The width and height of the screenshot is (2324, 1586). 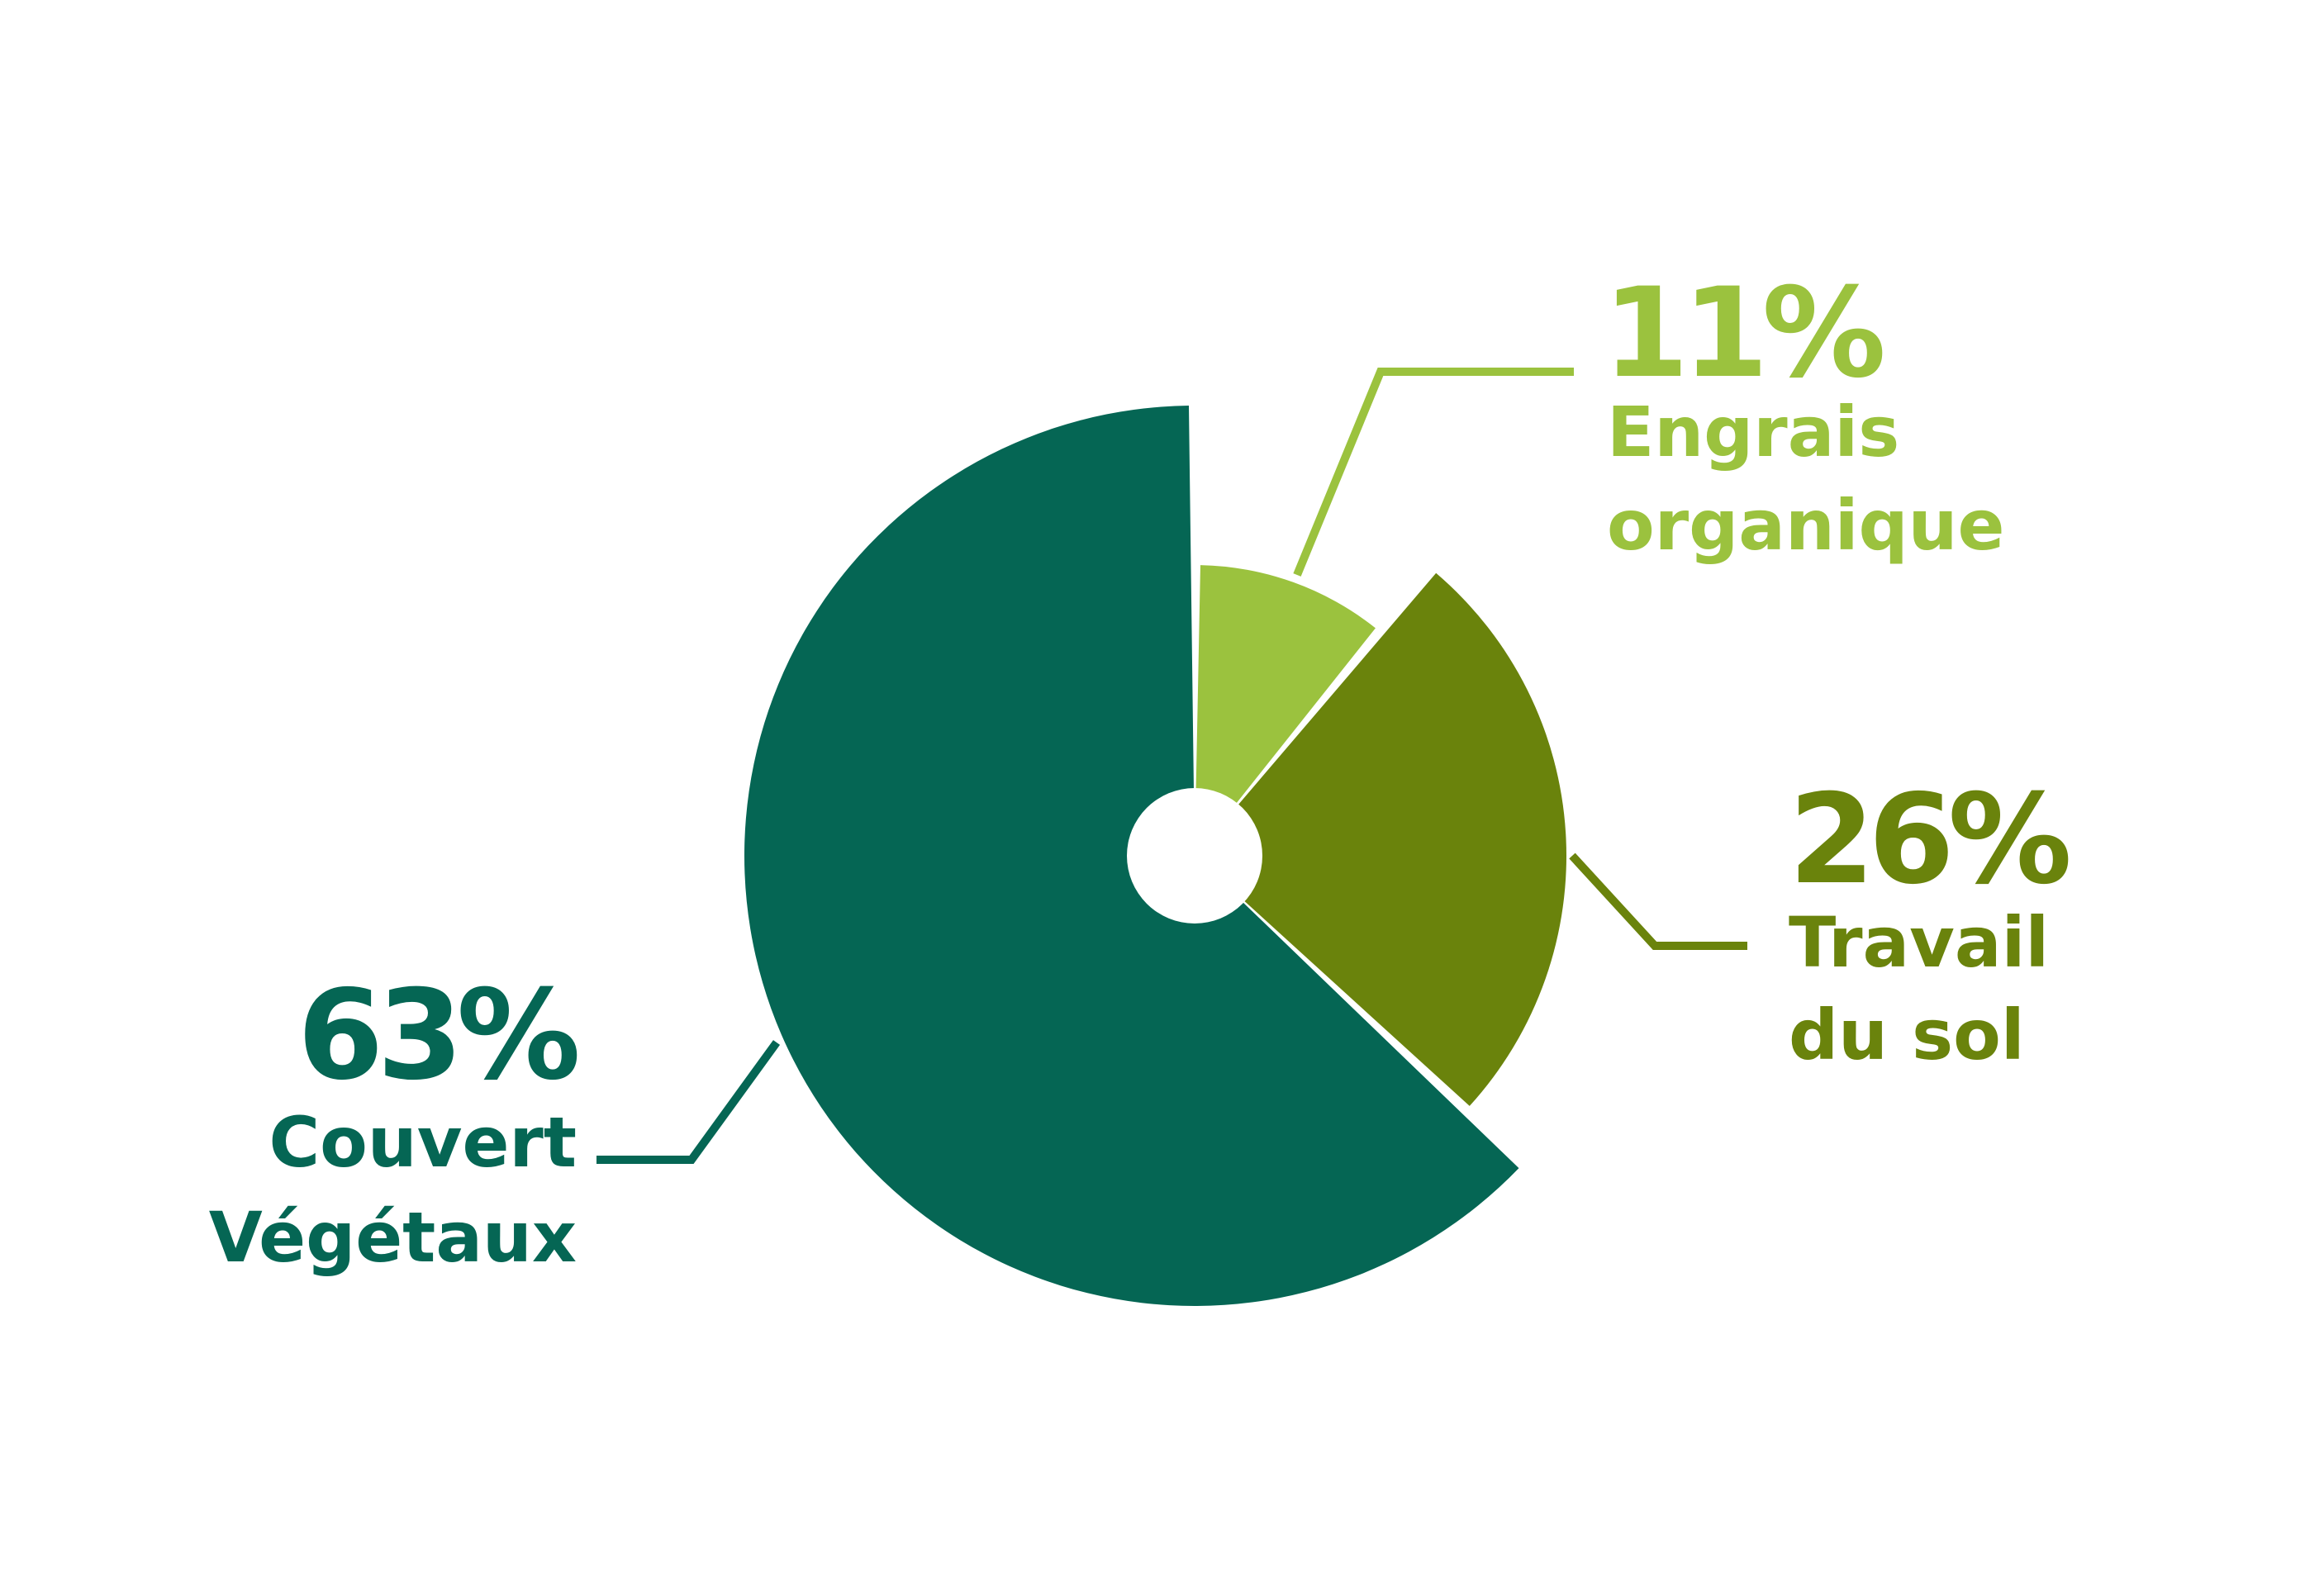 I want to click on slice-name-line1-couvert: Couvert, so click(x=423, y=1142).